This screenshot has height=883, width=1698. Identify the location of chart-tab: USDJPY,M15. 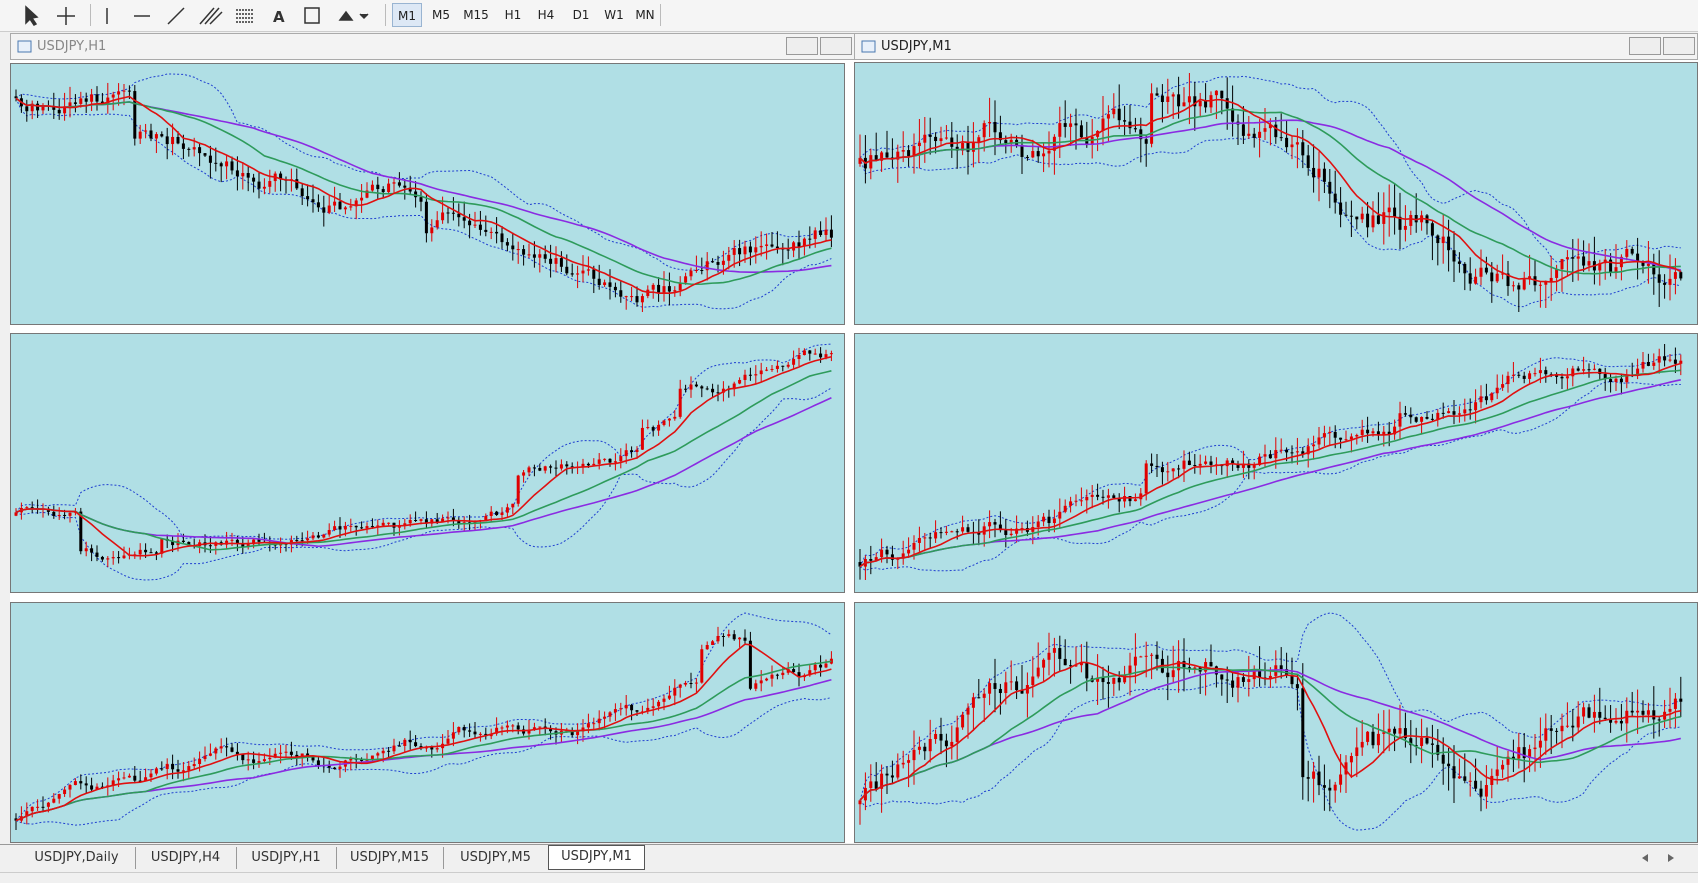
(390, 858).